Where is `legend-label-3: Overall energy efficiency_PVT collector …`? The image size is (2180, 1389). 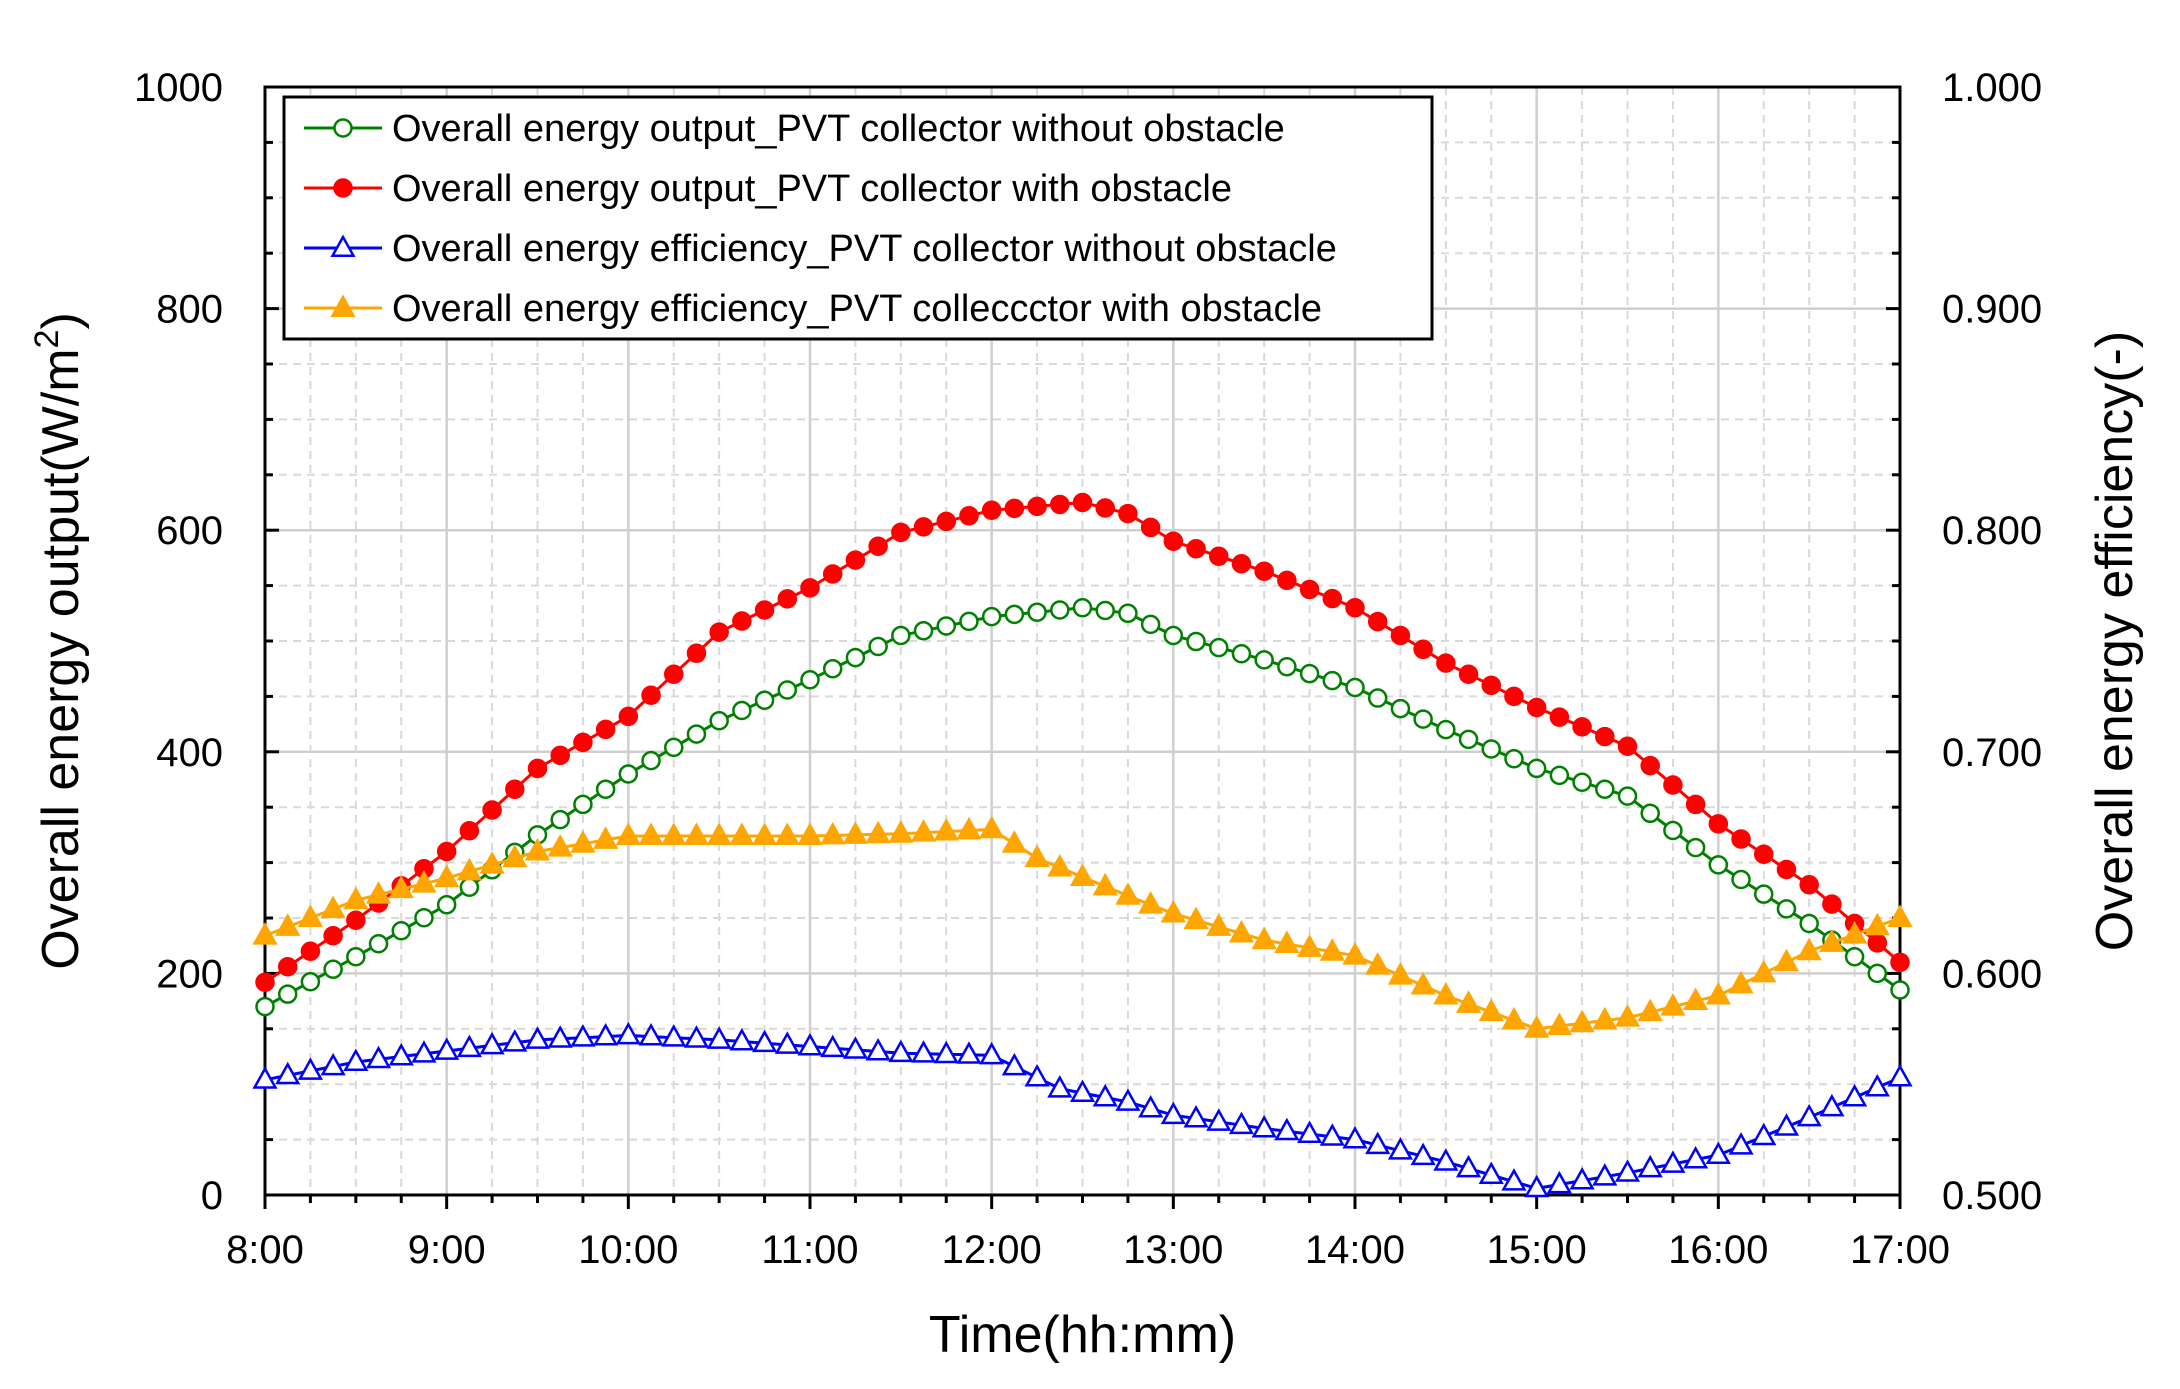
legend-label-3: Overall energy efficiency_PVT collector … is located at coordinates (864, 249).